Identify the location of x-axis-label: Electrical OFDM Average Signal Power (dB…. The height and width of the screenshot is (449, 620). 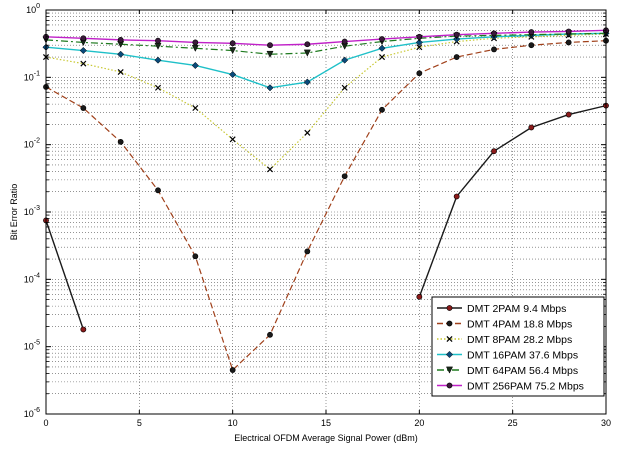
(325, 438).